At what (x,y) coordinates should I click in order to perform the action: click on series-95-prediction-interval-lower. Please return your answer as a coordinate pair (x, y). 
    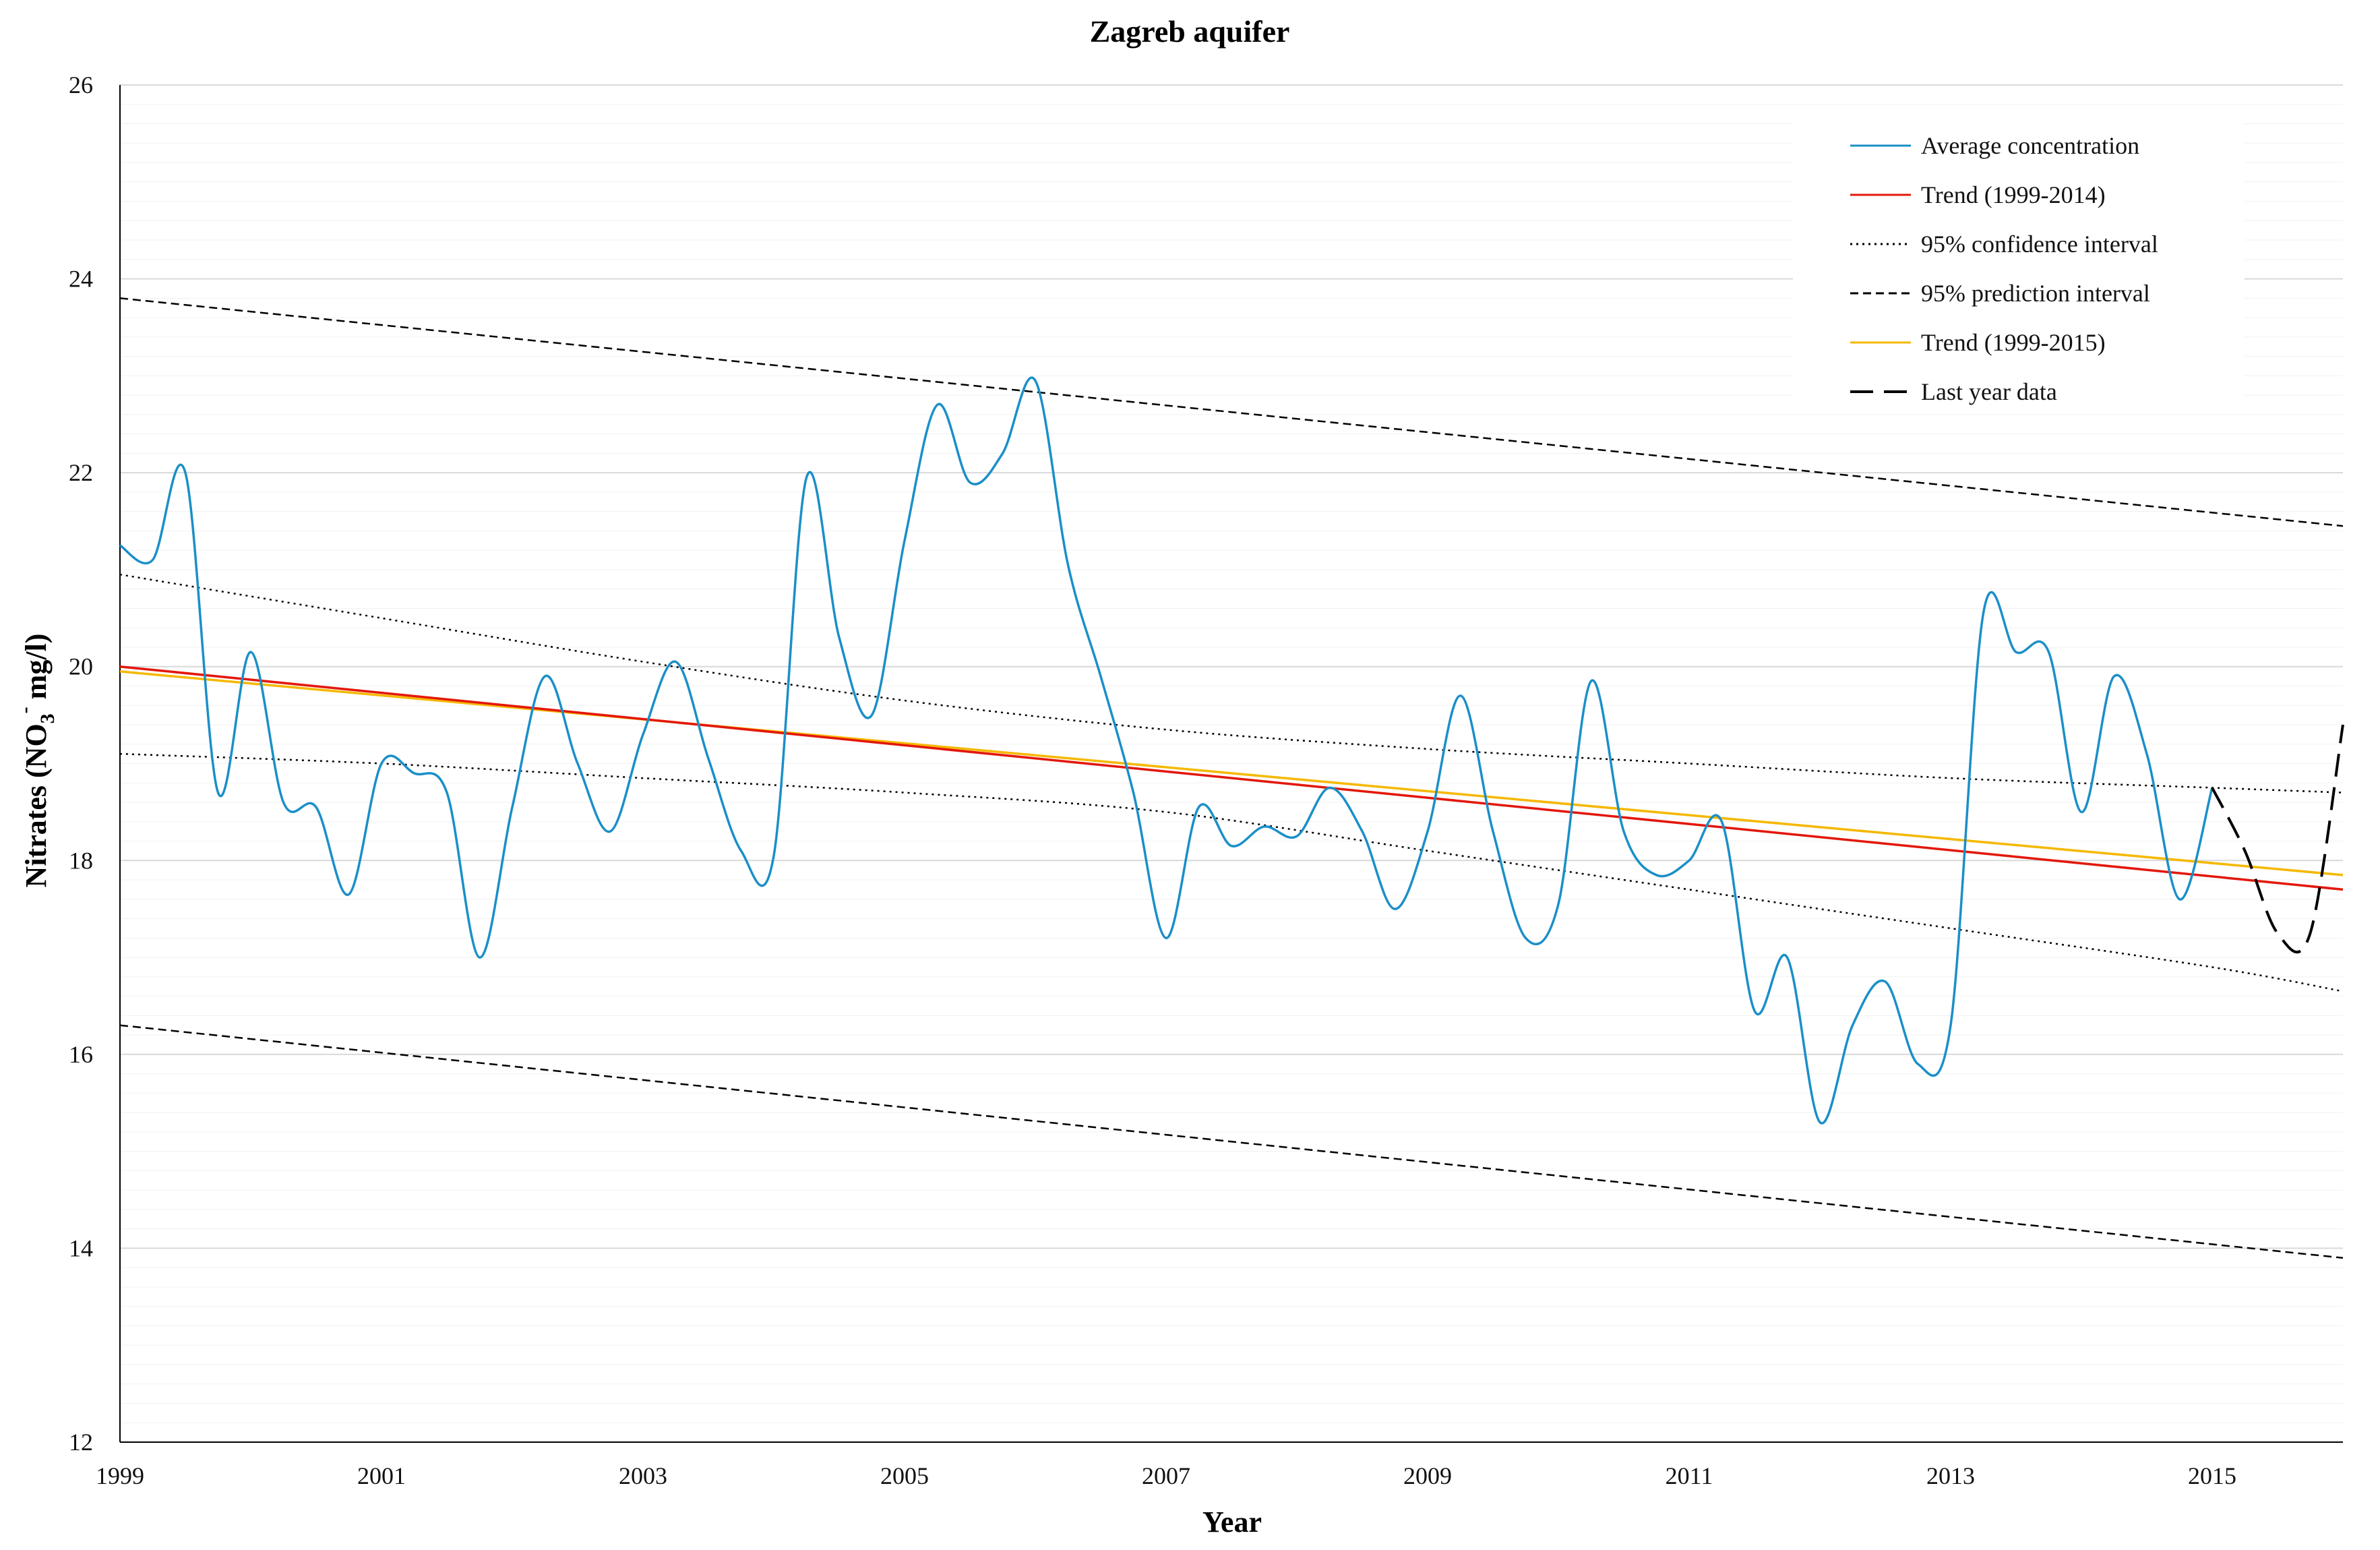
    Looking at the image, I should click on (1231, 1141).